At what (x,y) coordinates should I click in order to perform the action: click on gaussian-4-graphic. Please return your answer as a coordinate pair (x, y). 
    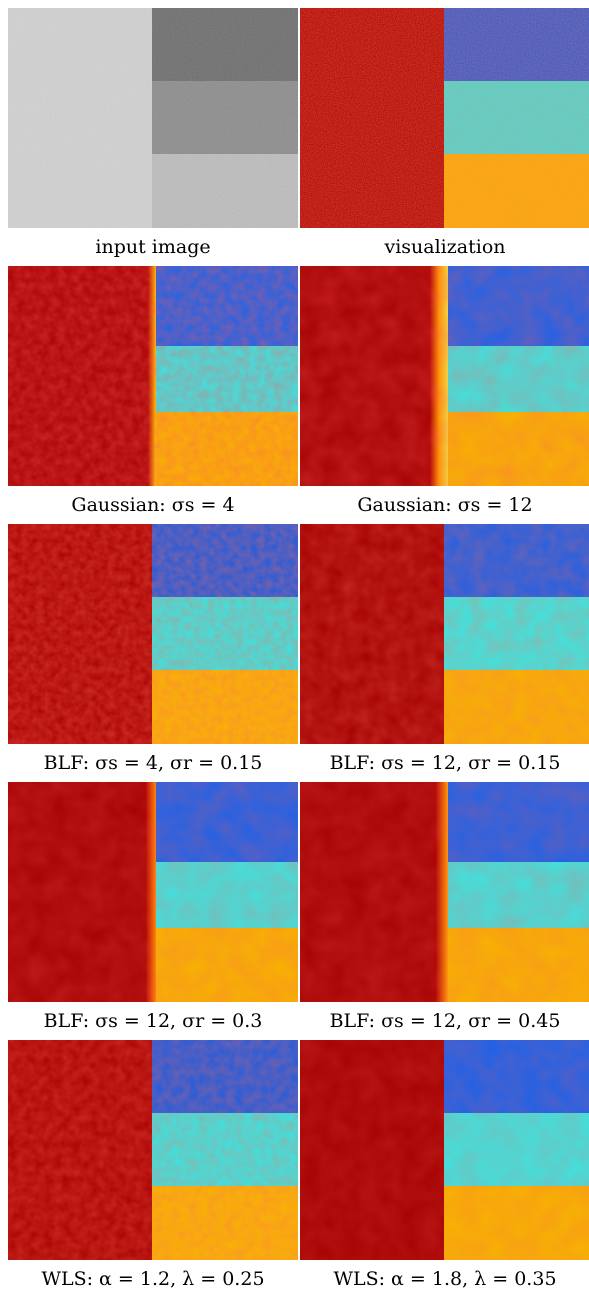
    Looking at the image, I should click on (153, 376).